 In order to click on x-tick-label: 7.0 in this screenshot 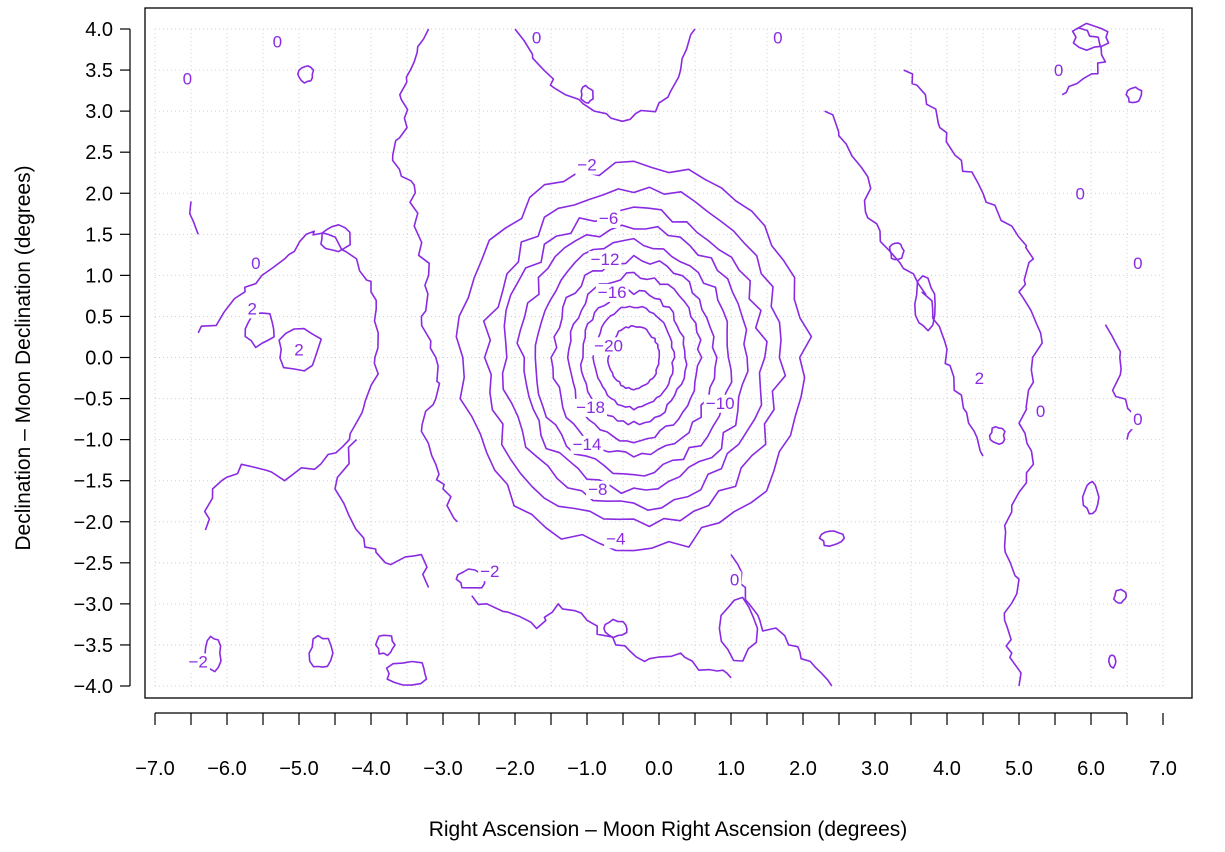, I will do `click(1163, 769)`.